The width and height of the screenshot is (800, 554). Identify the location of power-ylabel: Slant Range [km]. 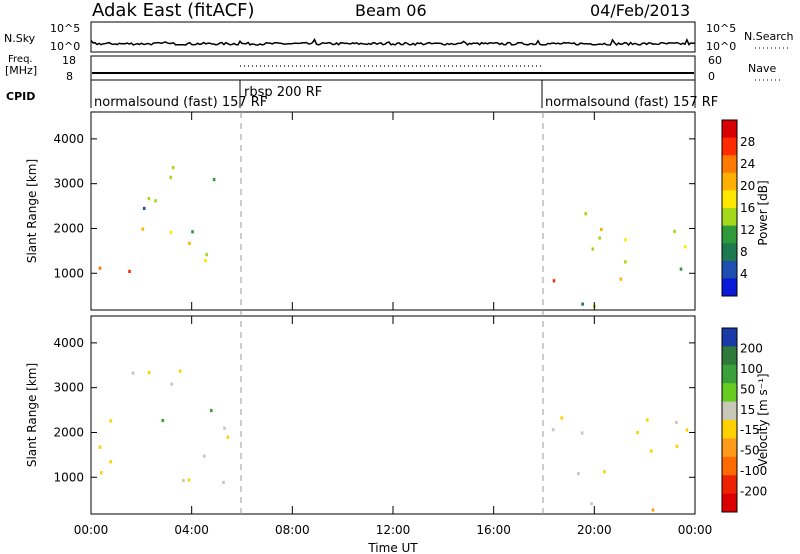
(32, 211).